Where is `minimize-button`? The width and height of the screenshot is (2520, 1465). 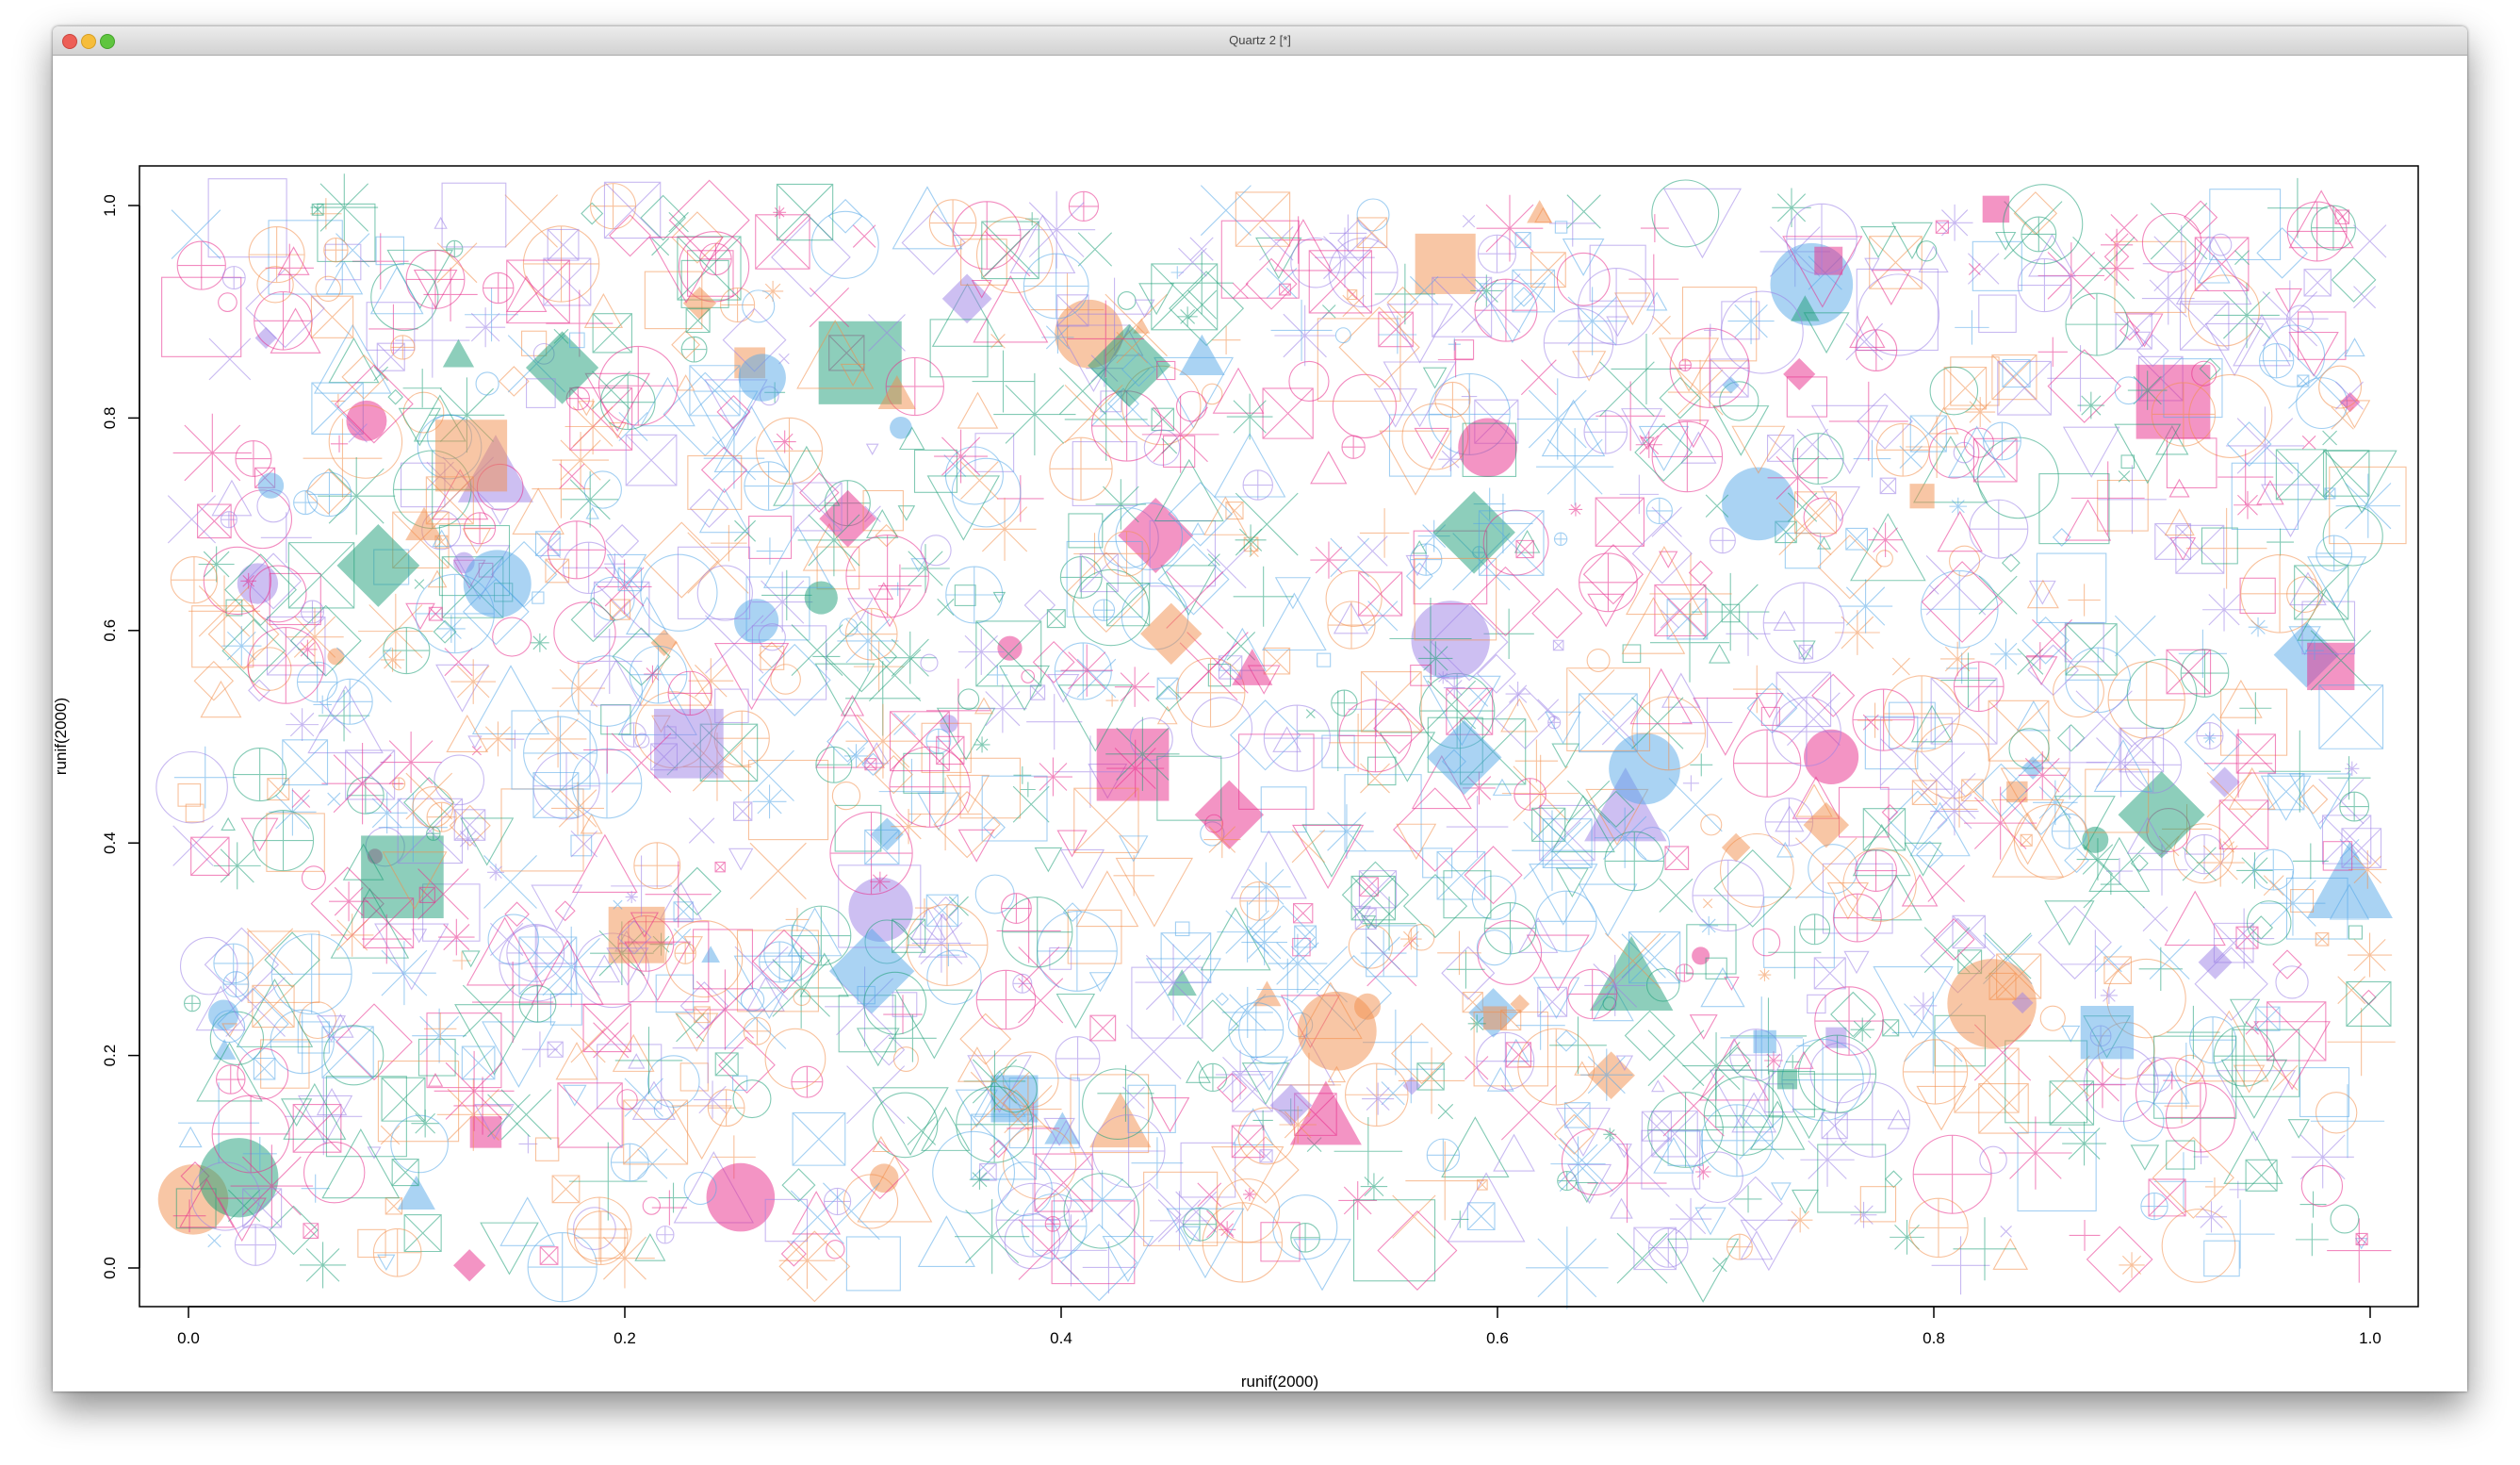
minimize-button is located at coordinates (88, 41).